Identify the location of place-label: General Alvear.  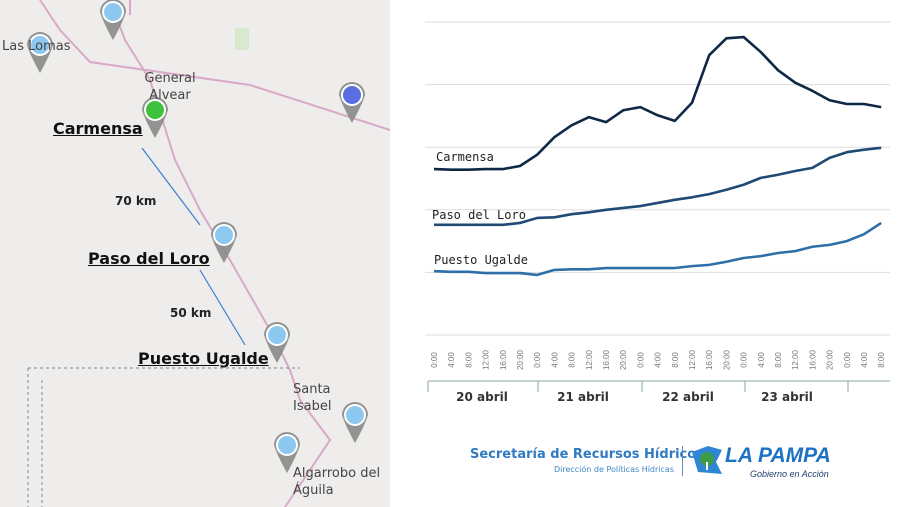
(170, 87).